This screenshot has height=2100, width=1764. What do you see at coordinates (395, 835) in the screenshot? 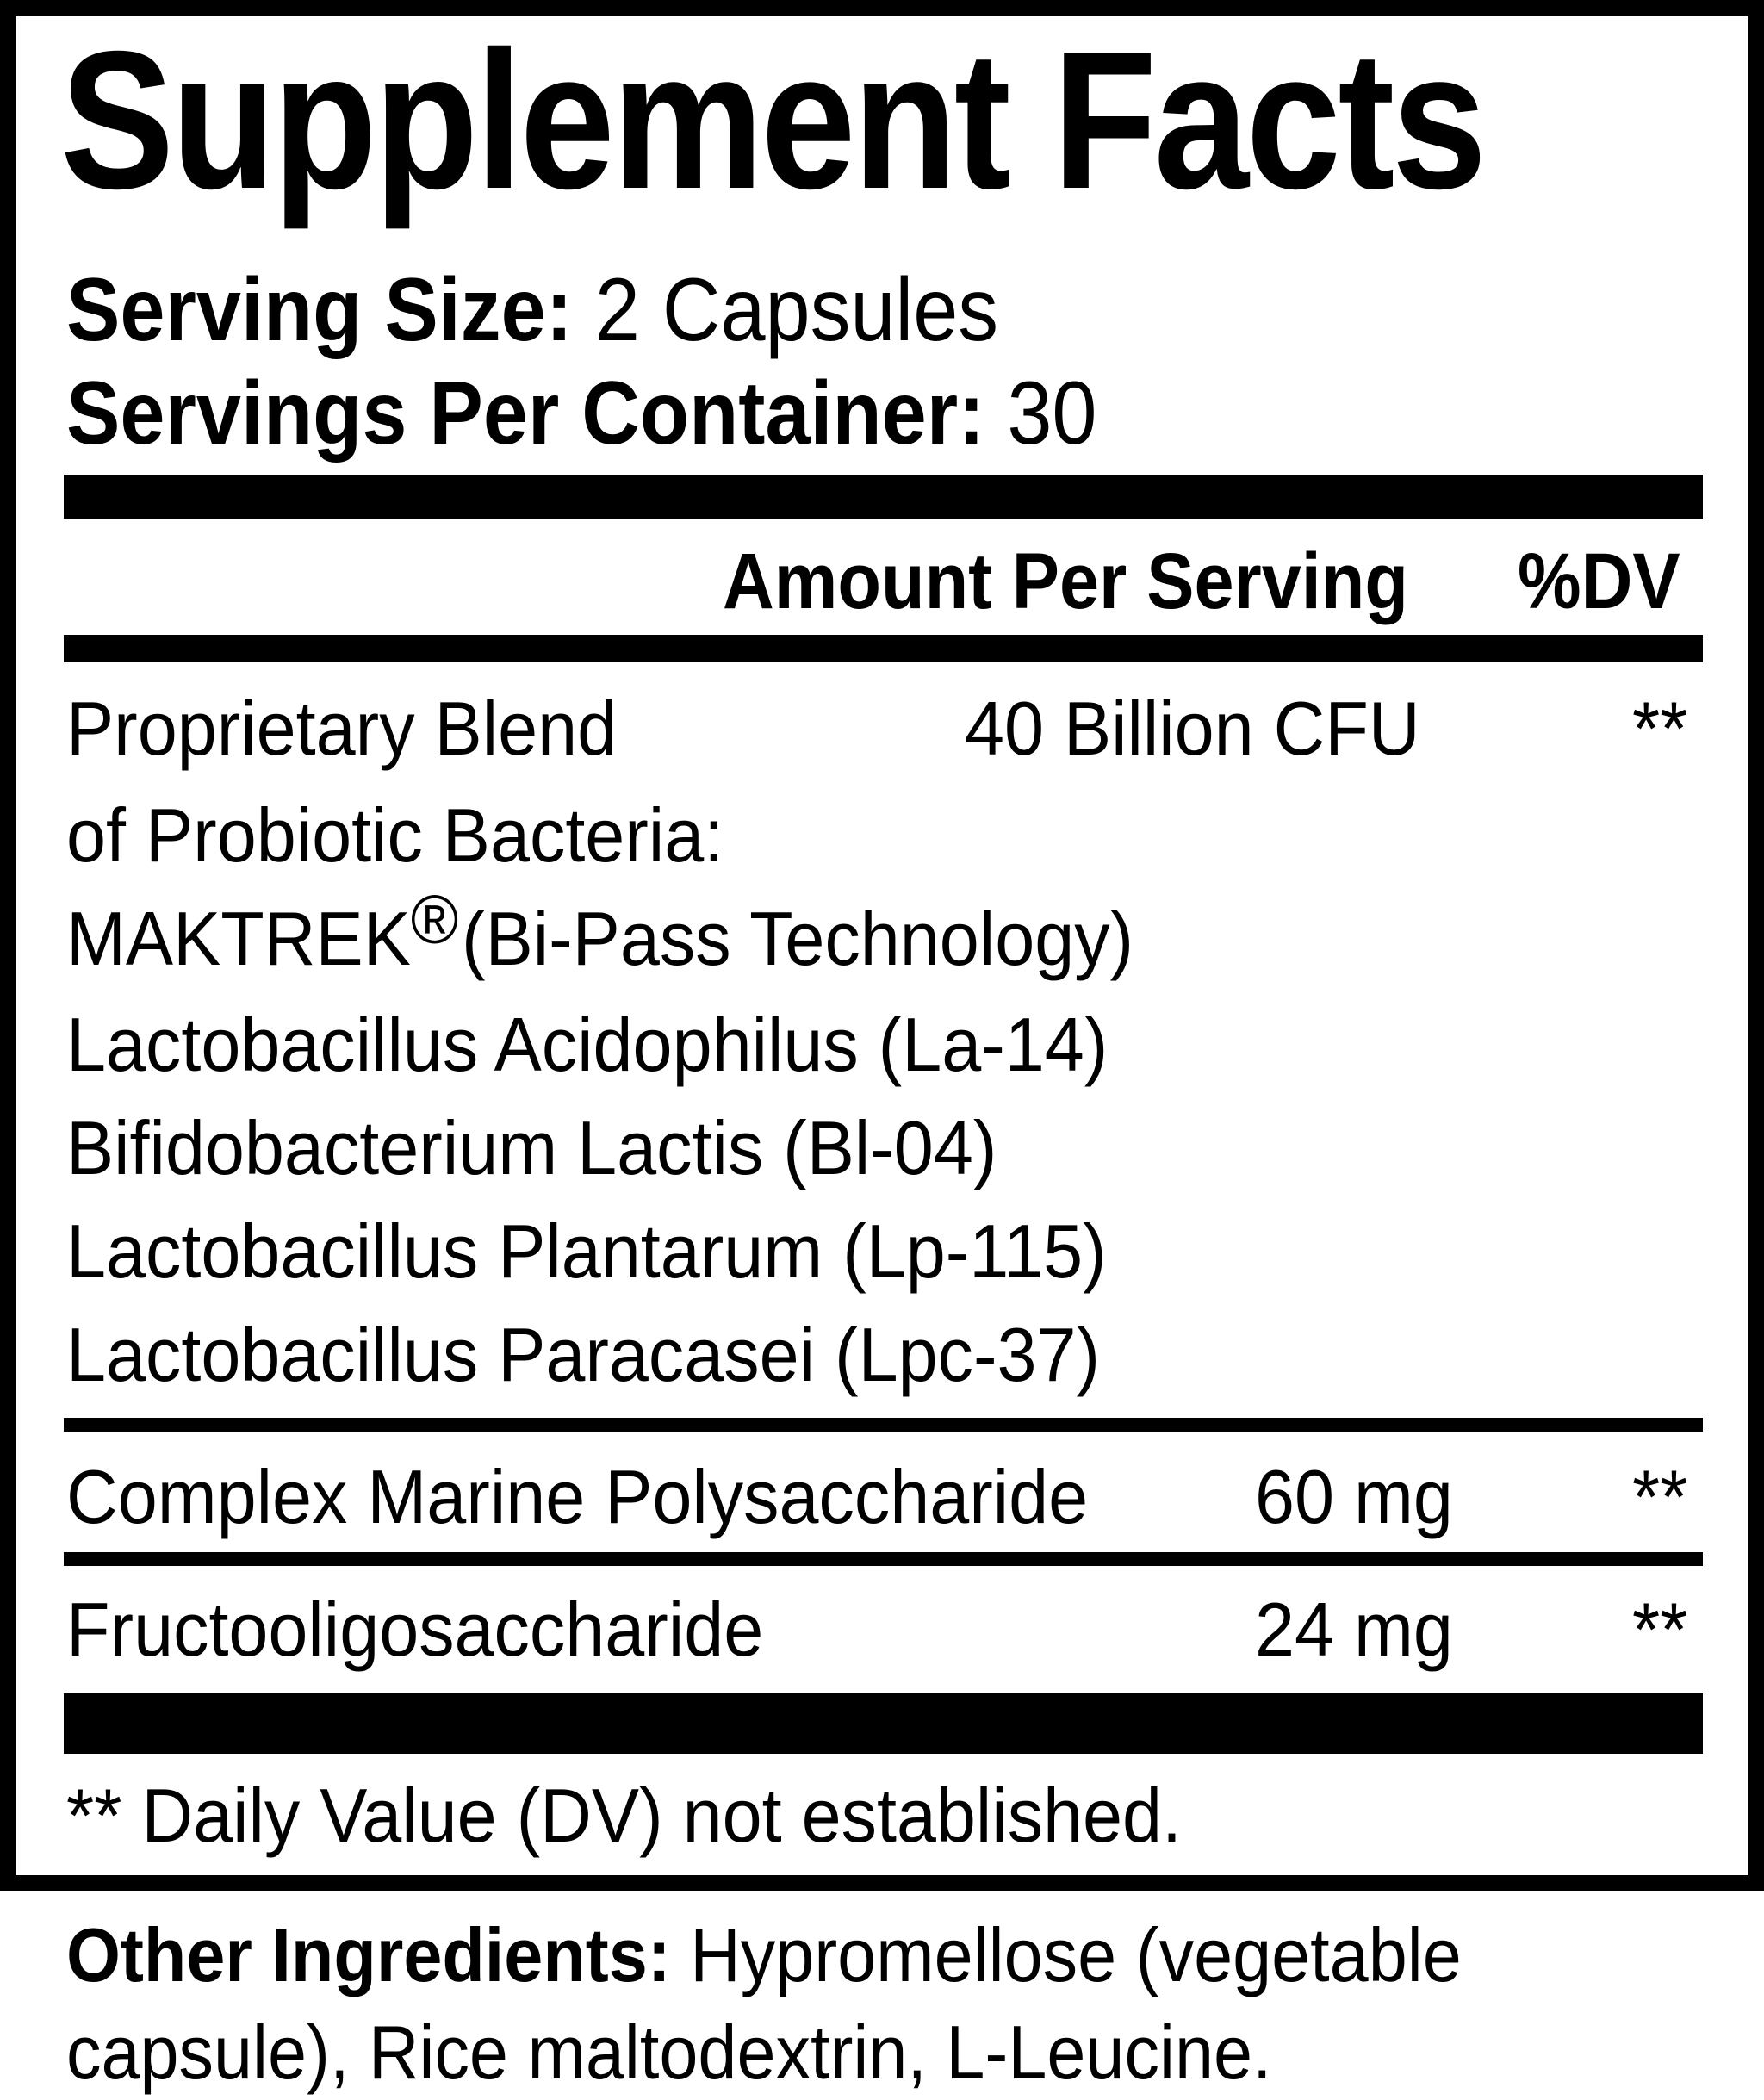
I see `blend-name-line2: of Probiotic Bacteria:` at bounding box center [395, 835].